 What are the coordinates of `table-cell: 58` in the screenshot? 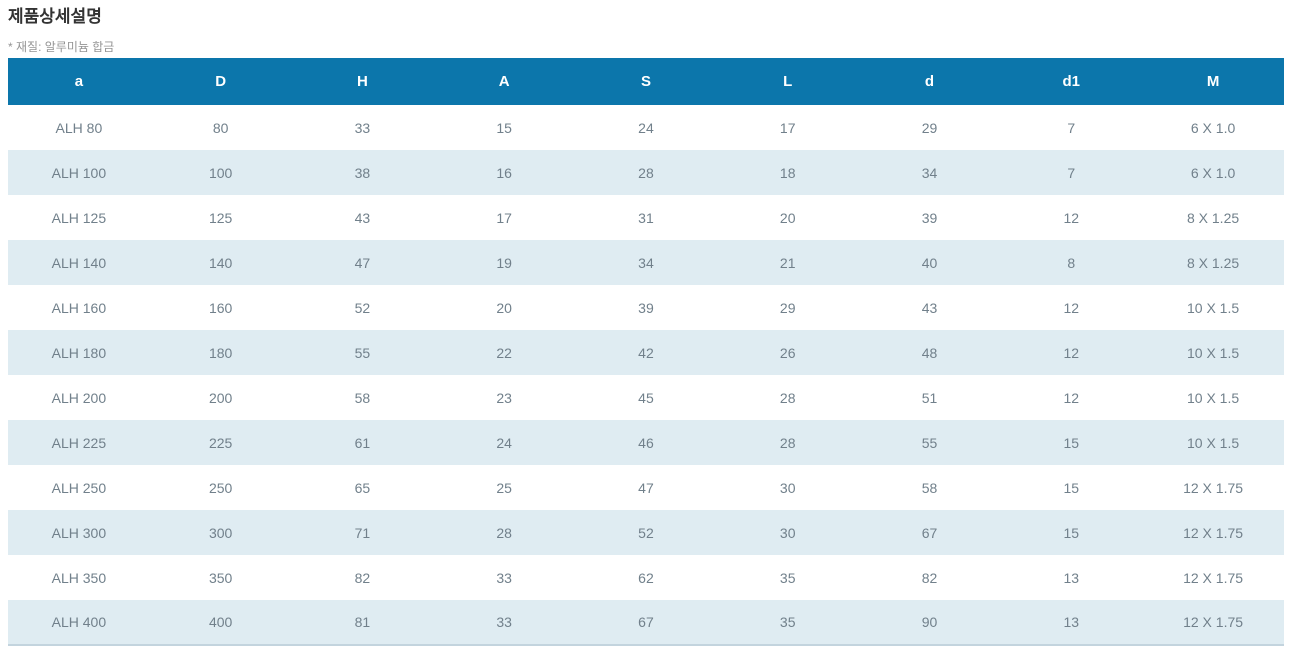 It's located at (362, 397).